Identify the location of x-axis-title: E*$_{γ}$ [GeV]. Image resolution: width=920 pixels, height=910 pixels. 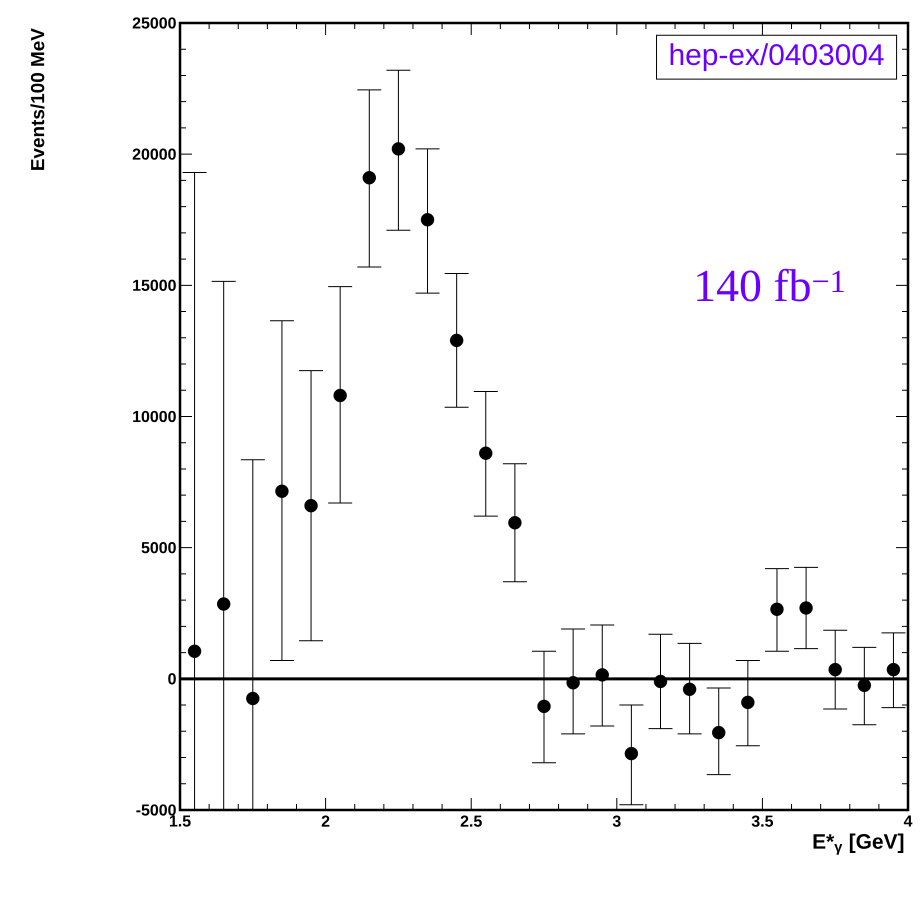
(859, 844).